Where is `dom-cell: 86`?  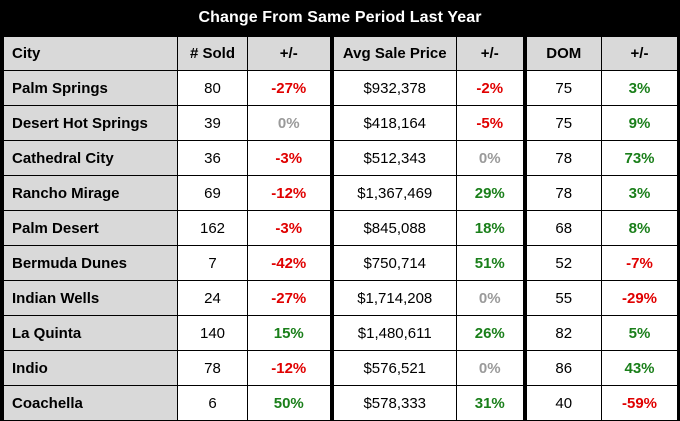
dom-cell: 86 is located at coordinates (562, 368).